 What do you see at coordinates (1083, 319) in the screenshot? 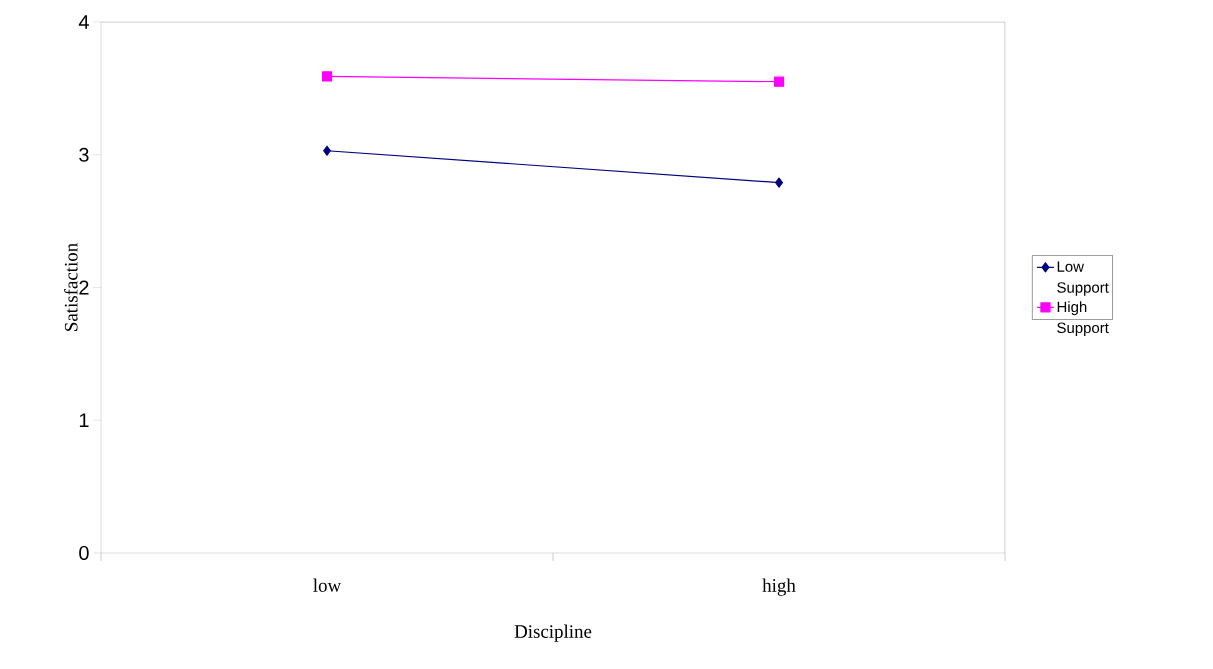
I see `legend-label: High Support` at bounding box center [1083, 319].